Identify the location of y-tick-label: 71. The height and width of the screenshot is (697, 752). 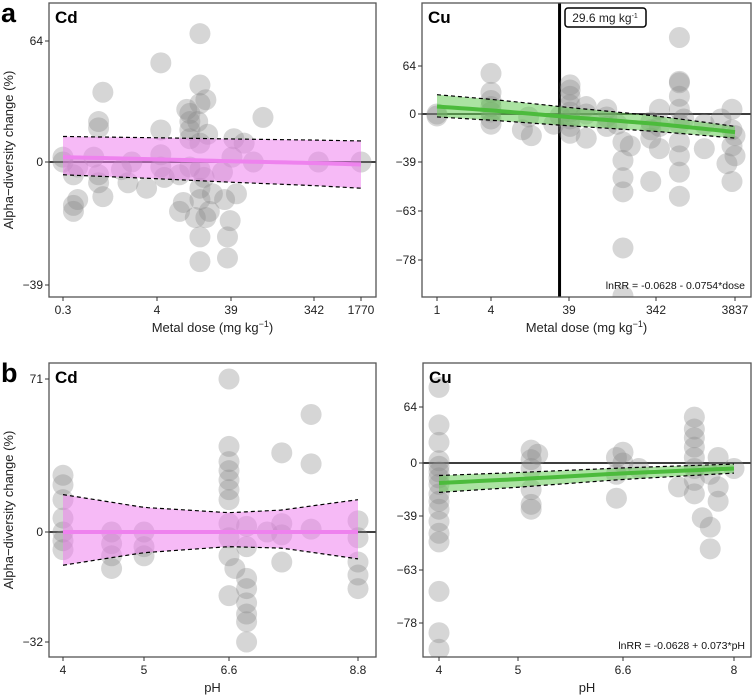
(37, 379).